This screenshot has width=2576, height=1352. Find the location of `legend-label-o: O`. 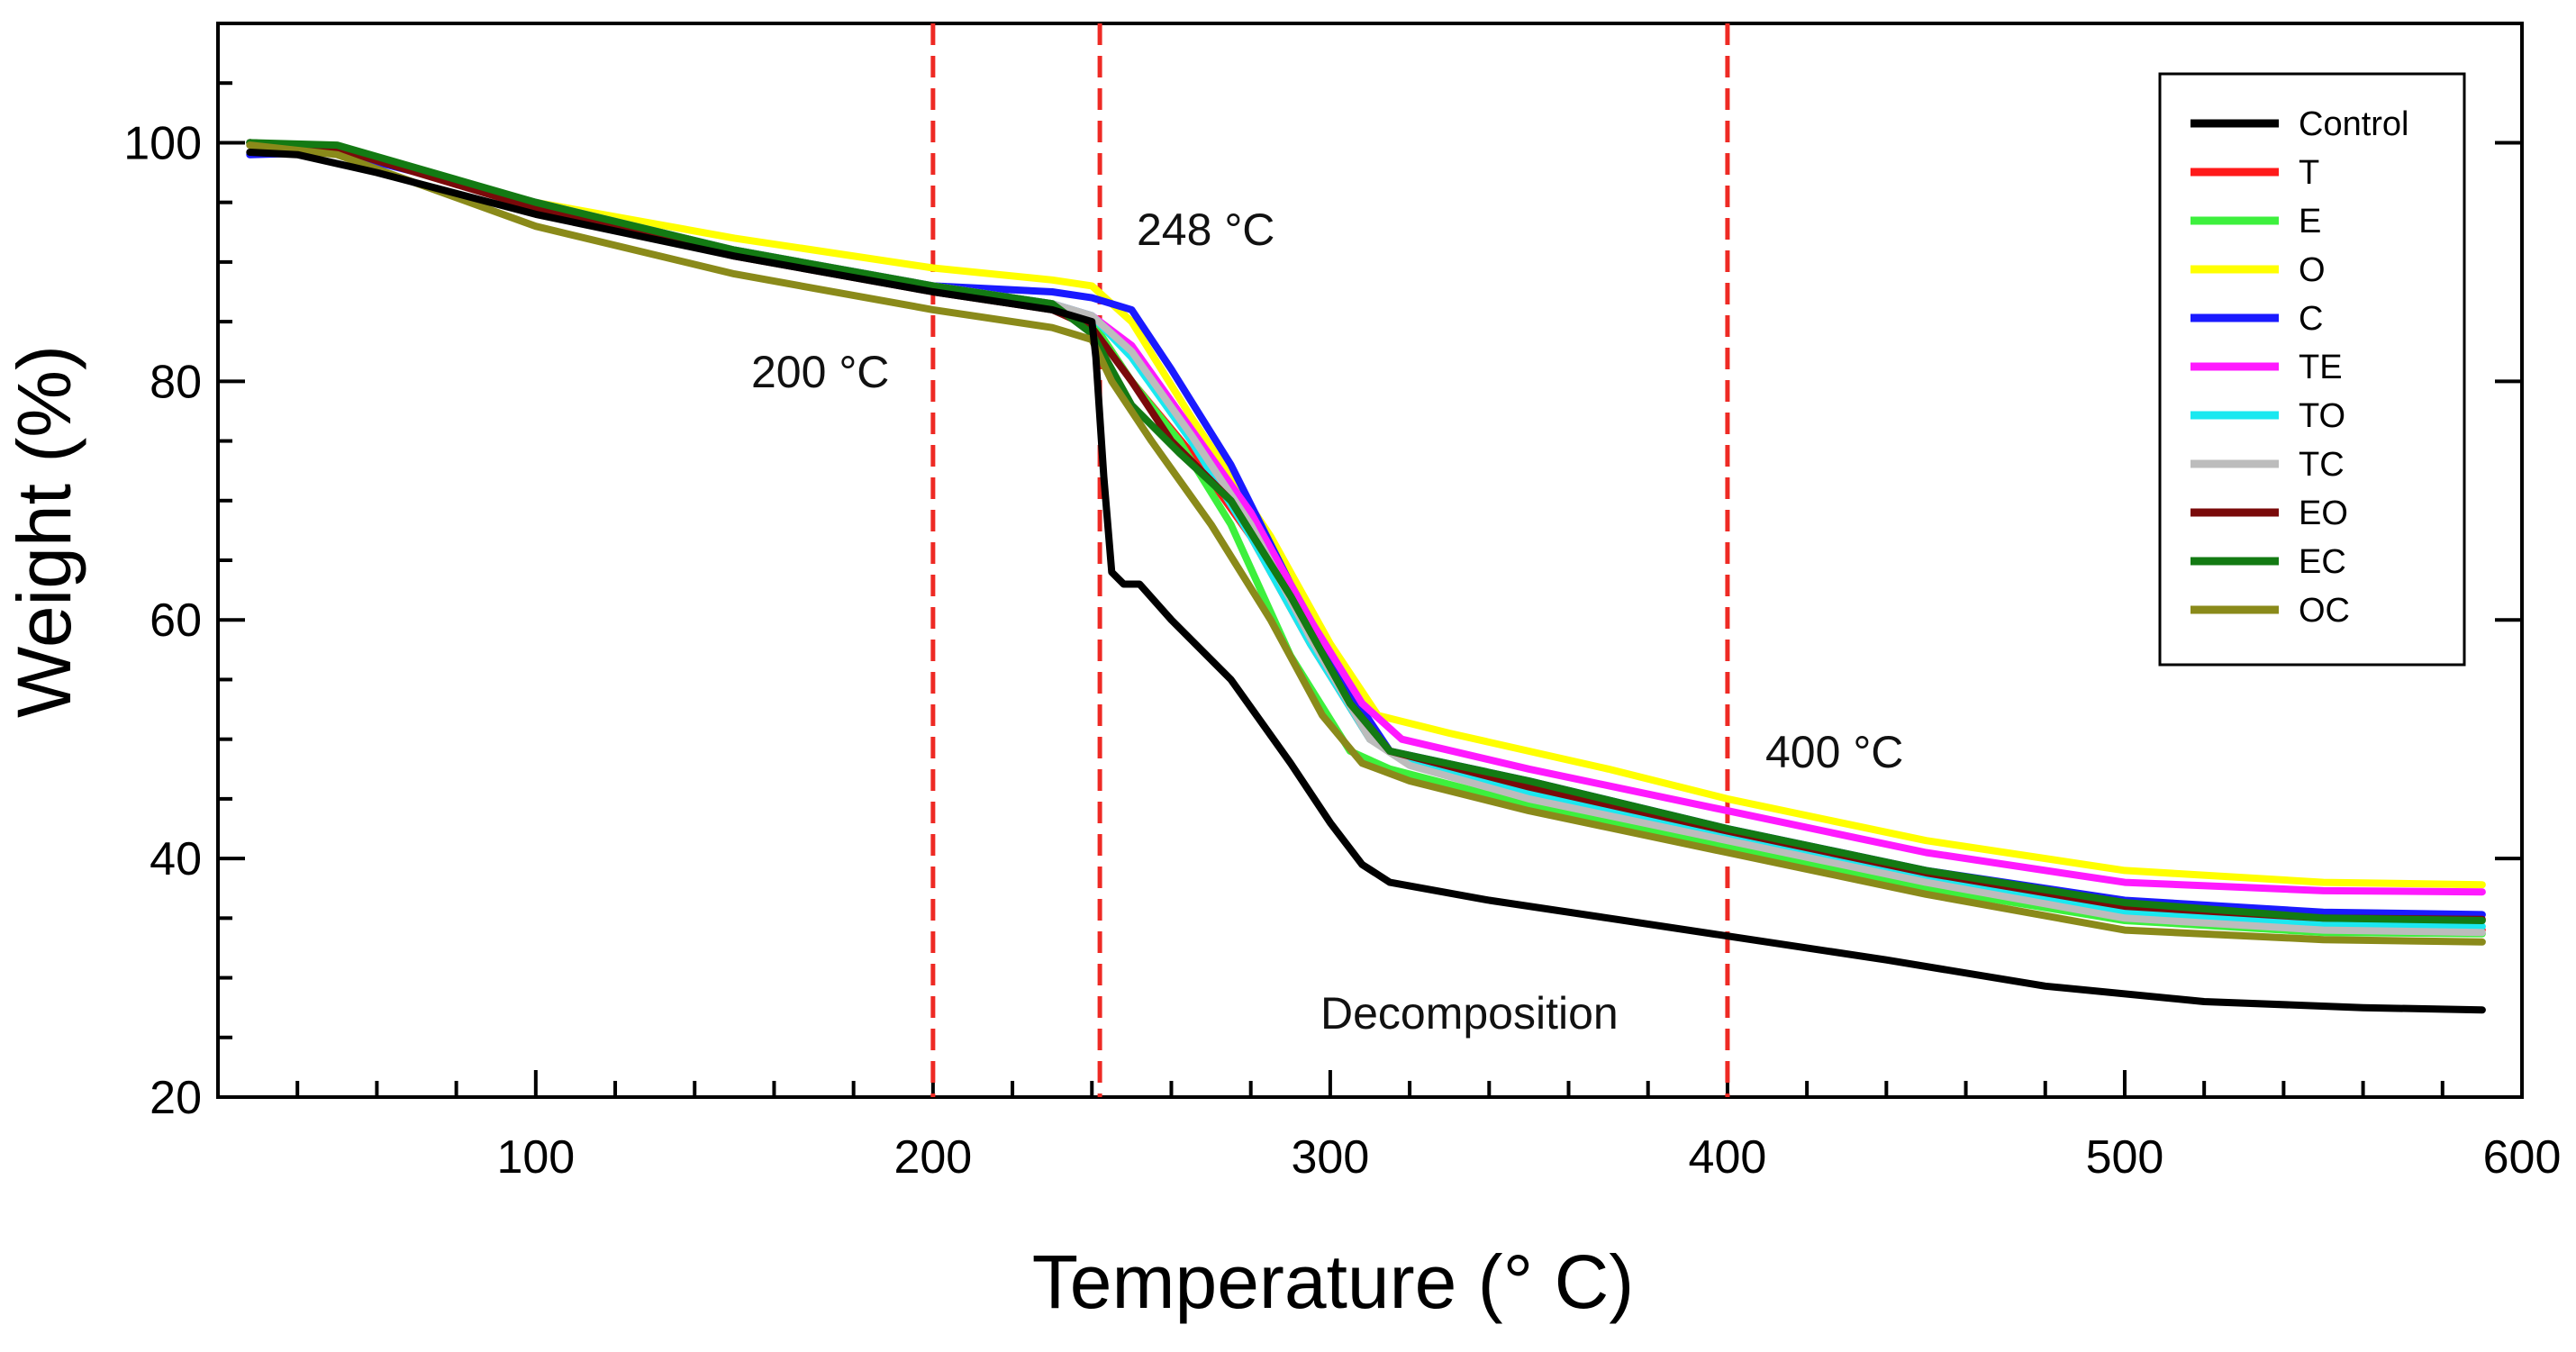

legend-label-o: O is located at coordinates (2312, 270).